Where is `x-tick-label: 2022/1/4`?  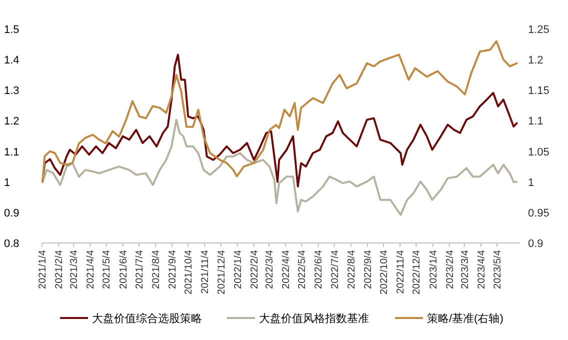 x-tick-label: 2022/1/4 is located at coordinates (238, 269).